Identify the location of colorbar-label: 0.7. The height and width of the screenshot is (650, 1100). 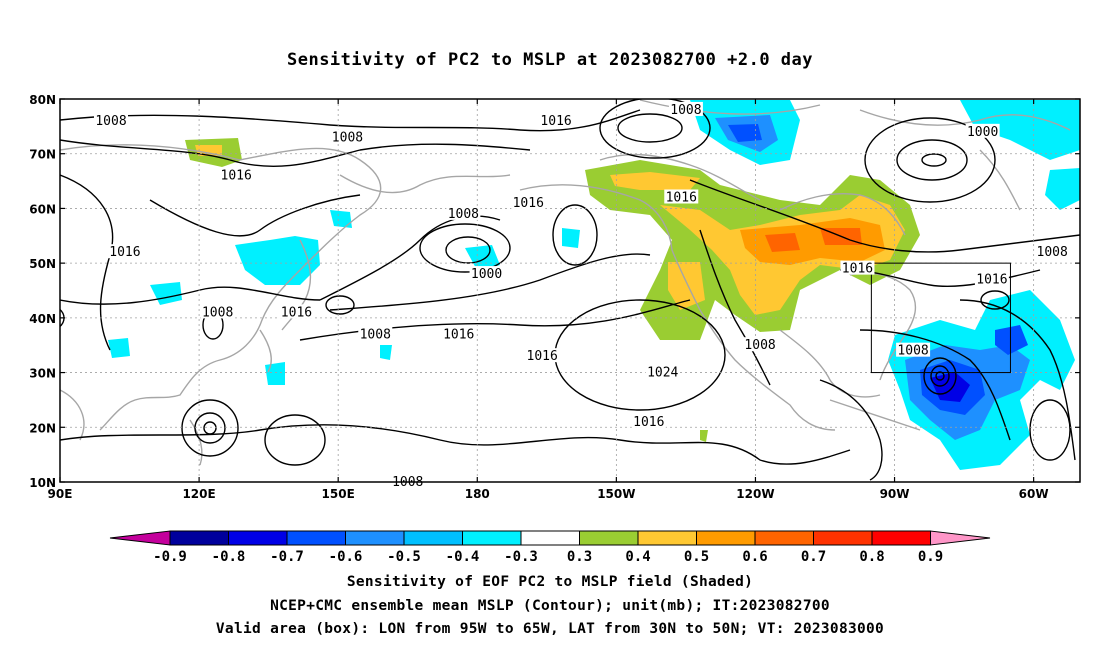
(813, 557).